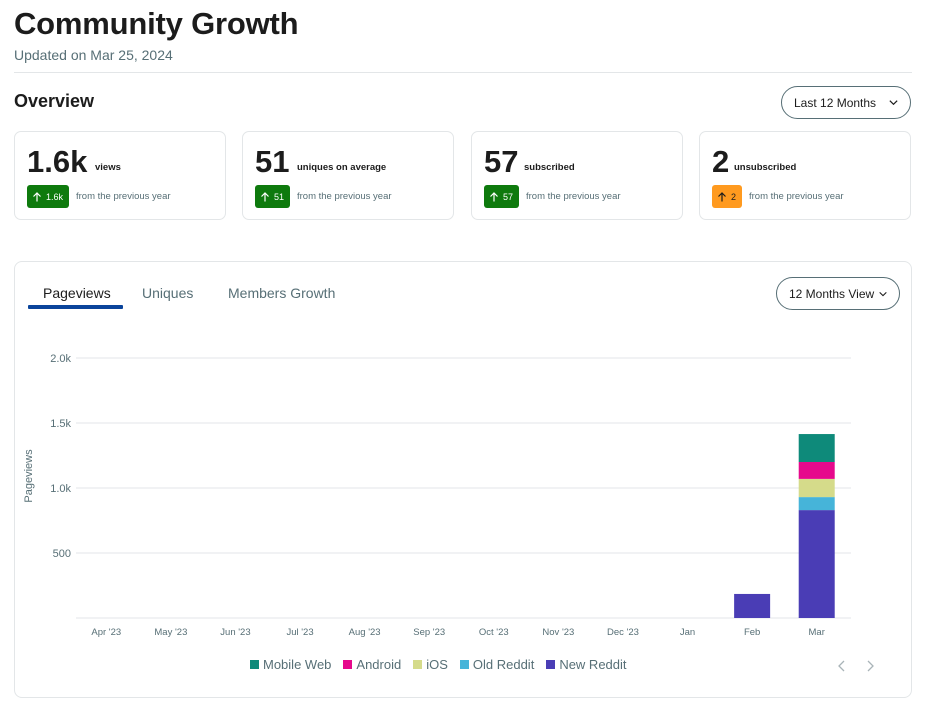  What do you see at coordinates (297, 664) in the screenshot?
I see `legend-label: Mobile Web` at bounding box center [297, 664].